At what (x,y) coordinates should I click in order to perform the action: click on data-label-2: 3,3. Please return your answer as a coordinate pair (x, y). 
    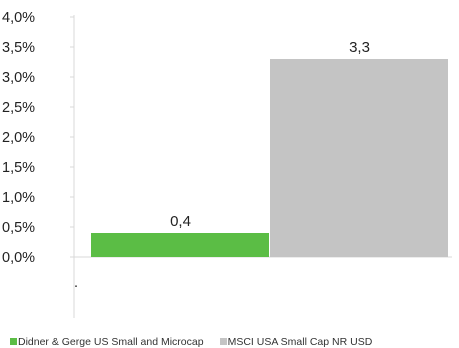
    Looking at the image, I should click on (359, 47).